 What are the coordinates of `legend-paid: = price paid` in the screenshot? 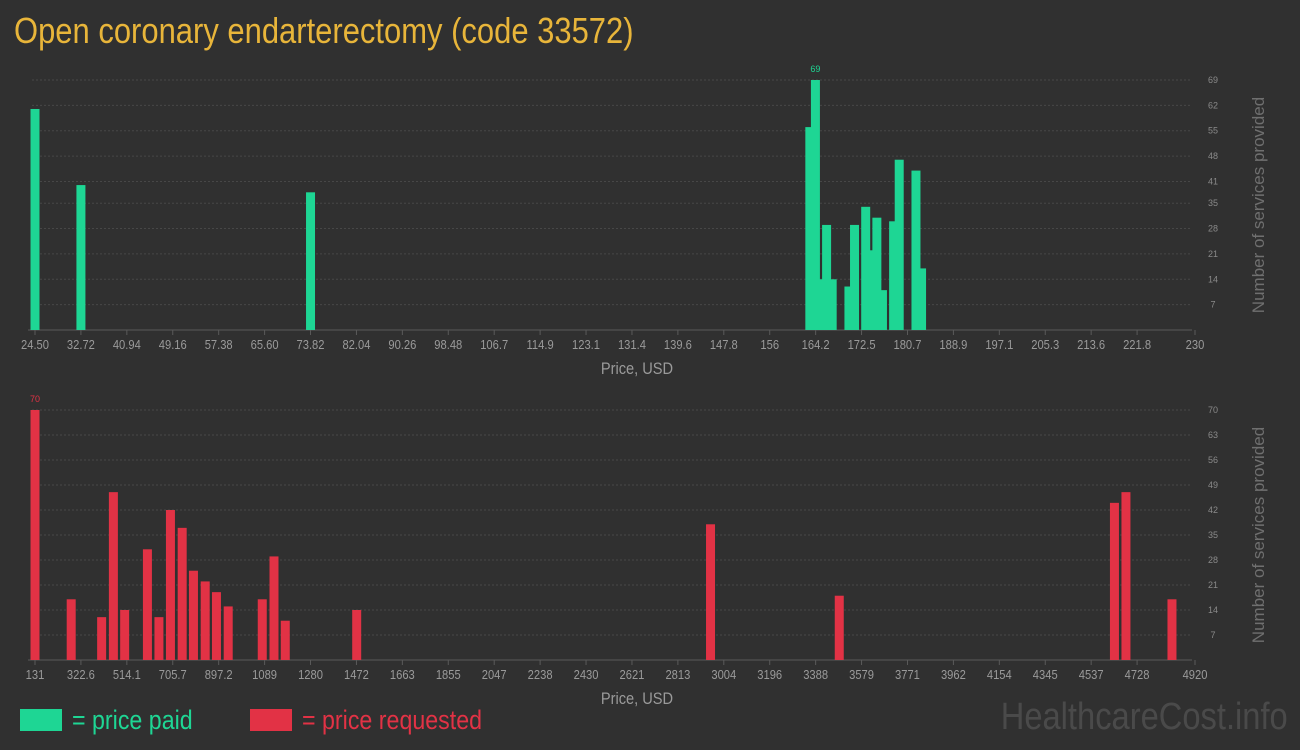 It's located at (116, 720).